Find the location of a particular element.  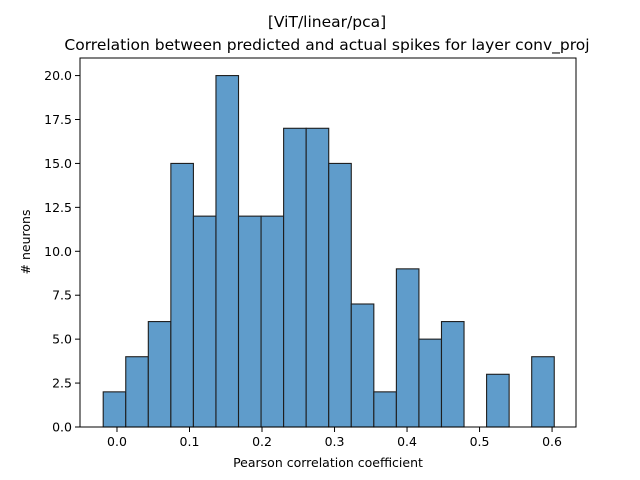

y-tick-label: 5.0 is located at coordinates (62, 339).